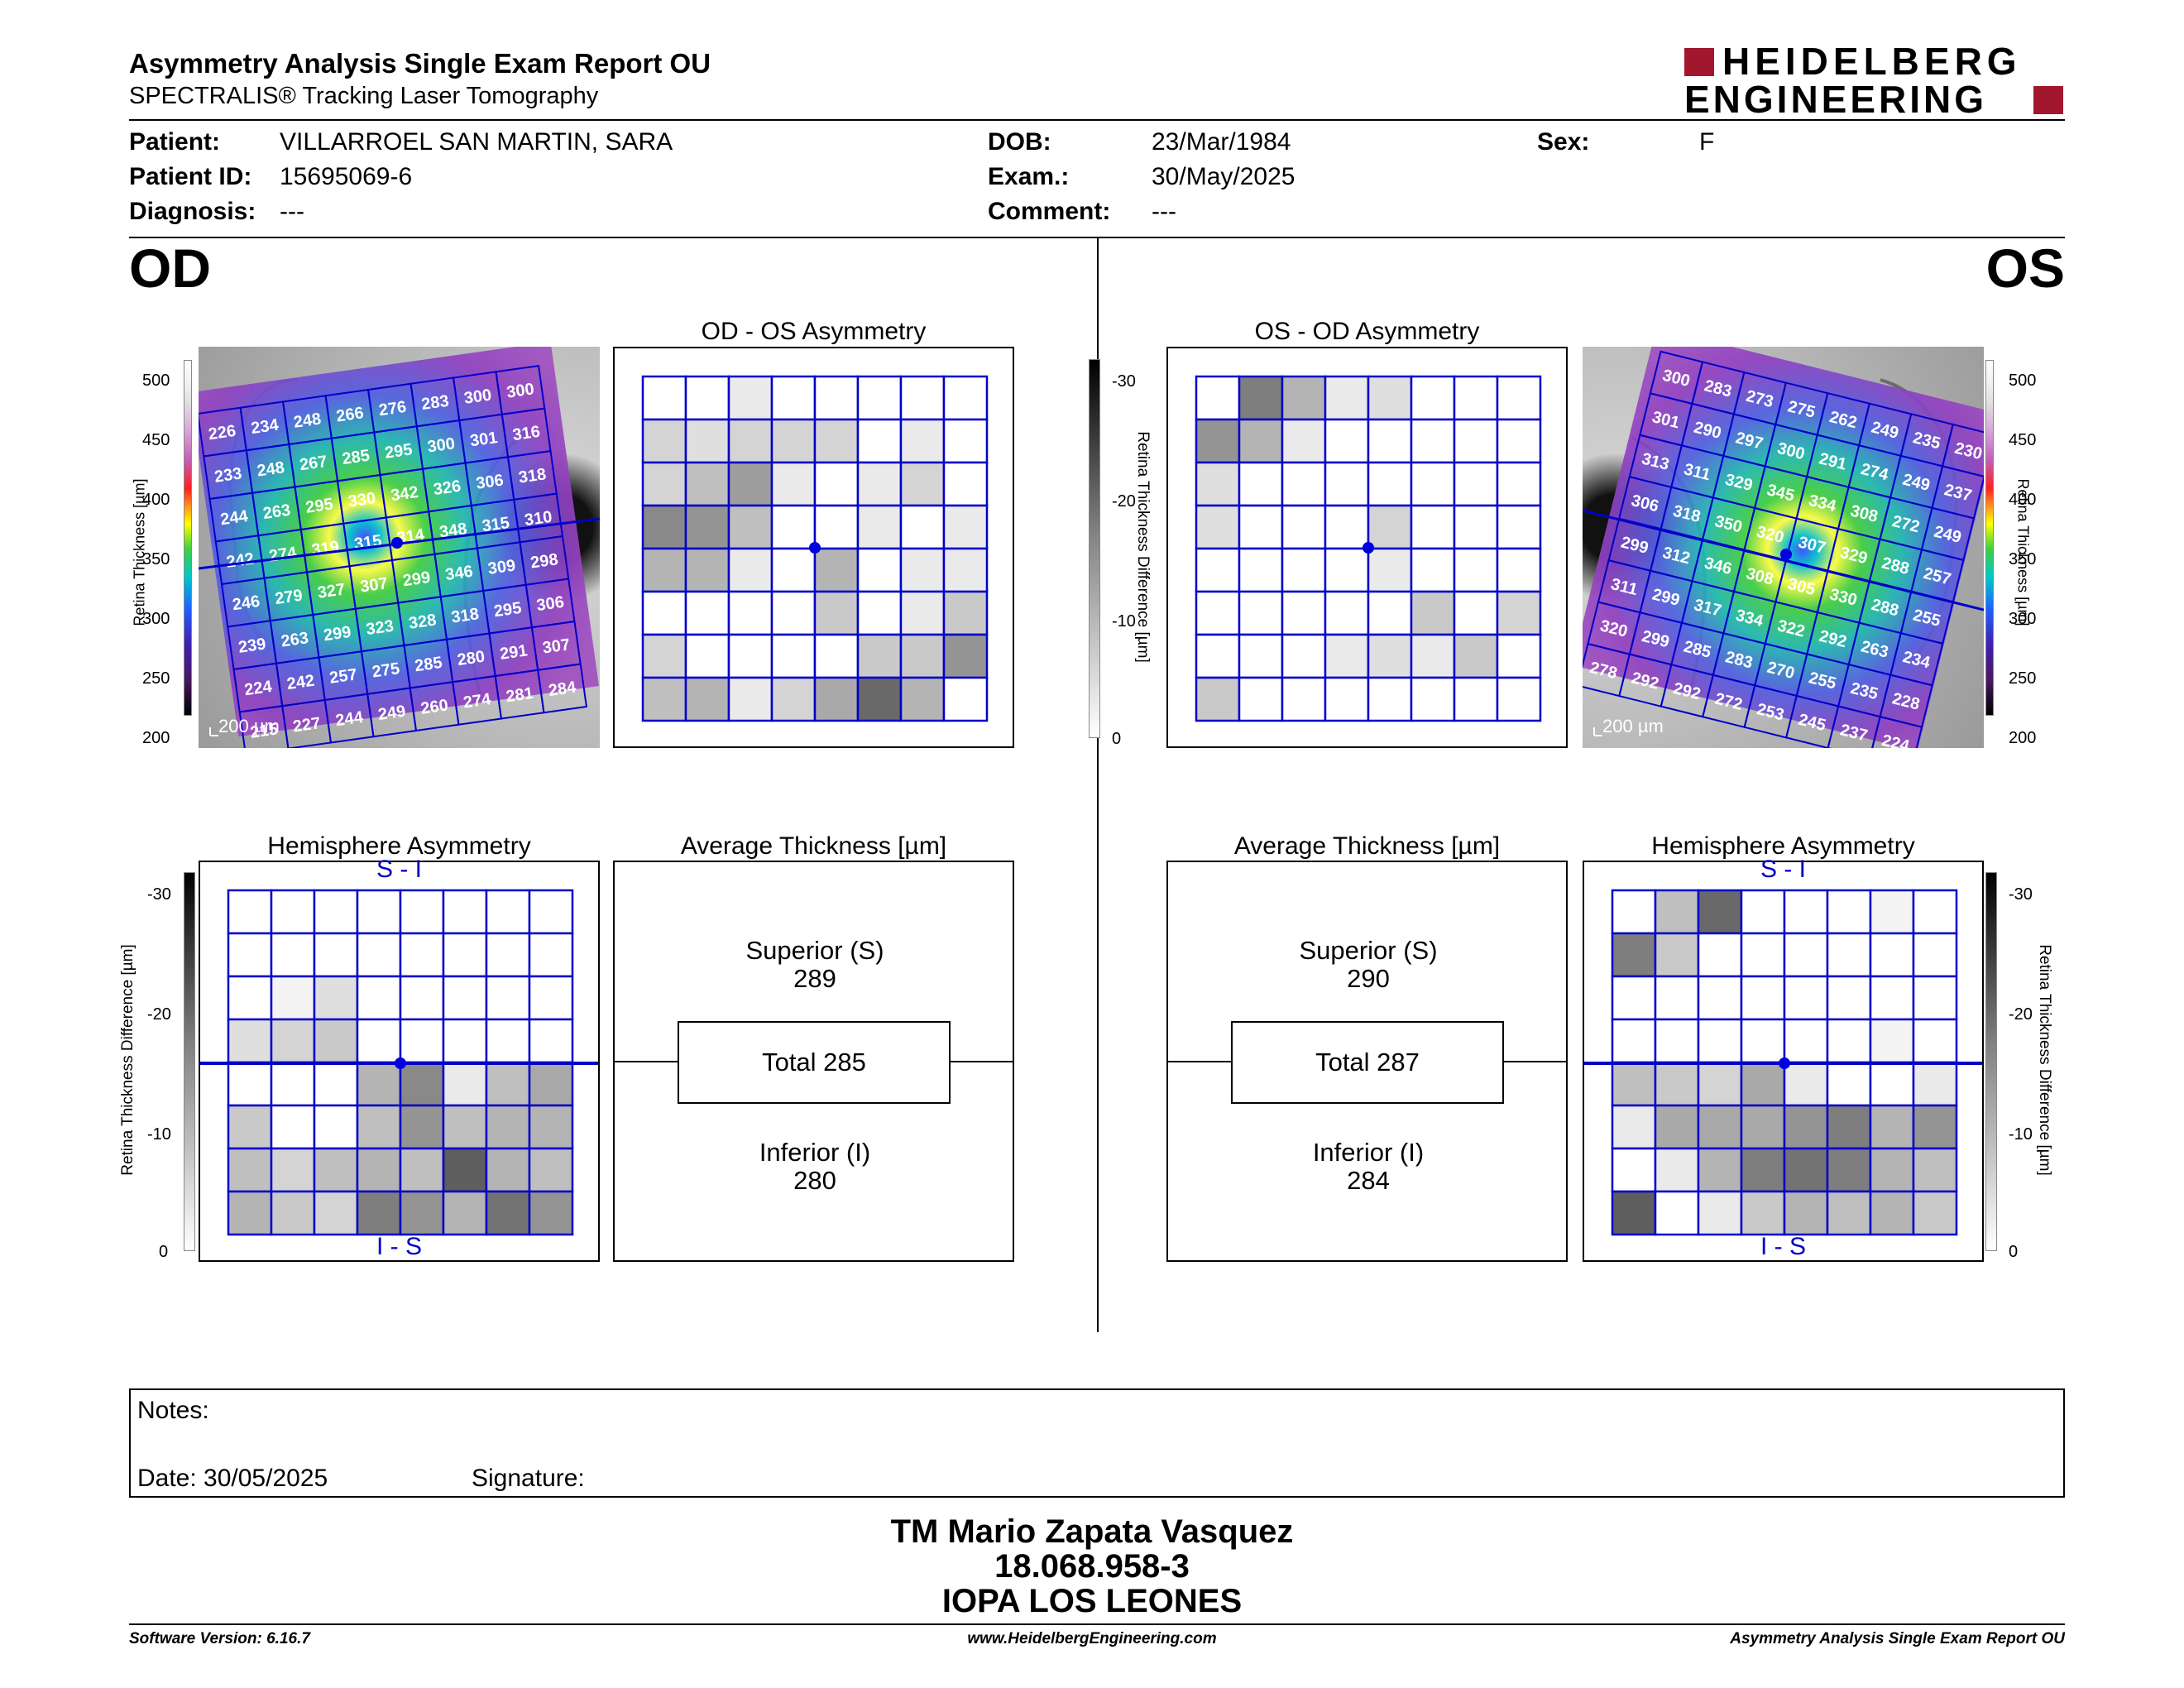 The width and height of the screenshot is (2184, 1688). What do you see at coordinates (2044, 1060) in the screenshot?
I see `os-diff-axis-label: Retina Thickness Difference [µm]` at bounding box center [2044, 1060].